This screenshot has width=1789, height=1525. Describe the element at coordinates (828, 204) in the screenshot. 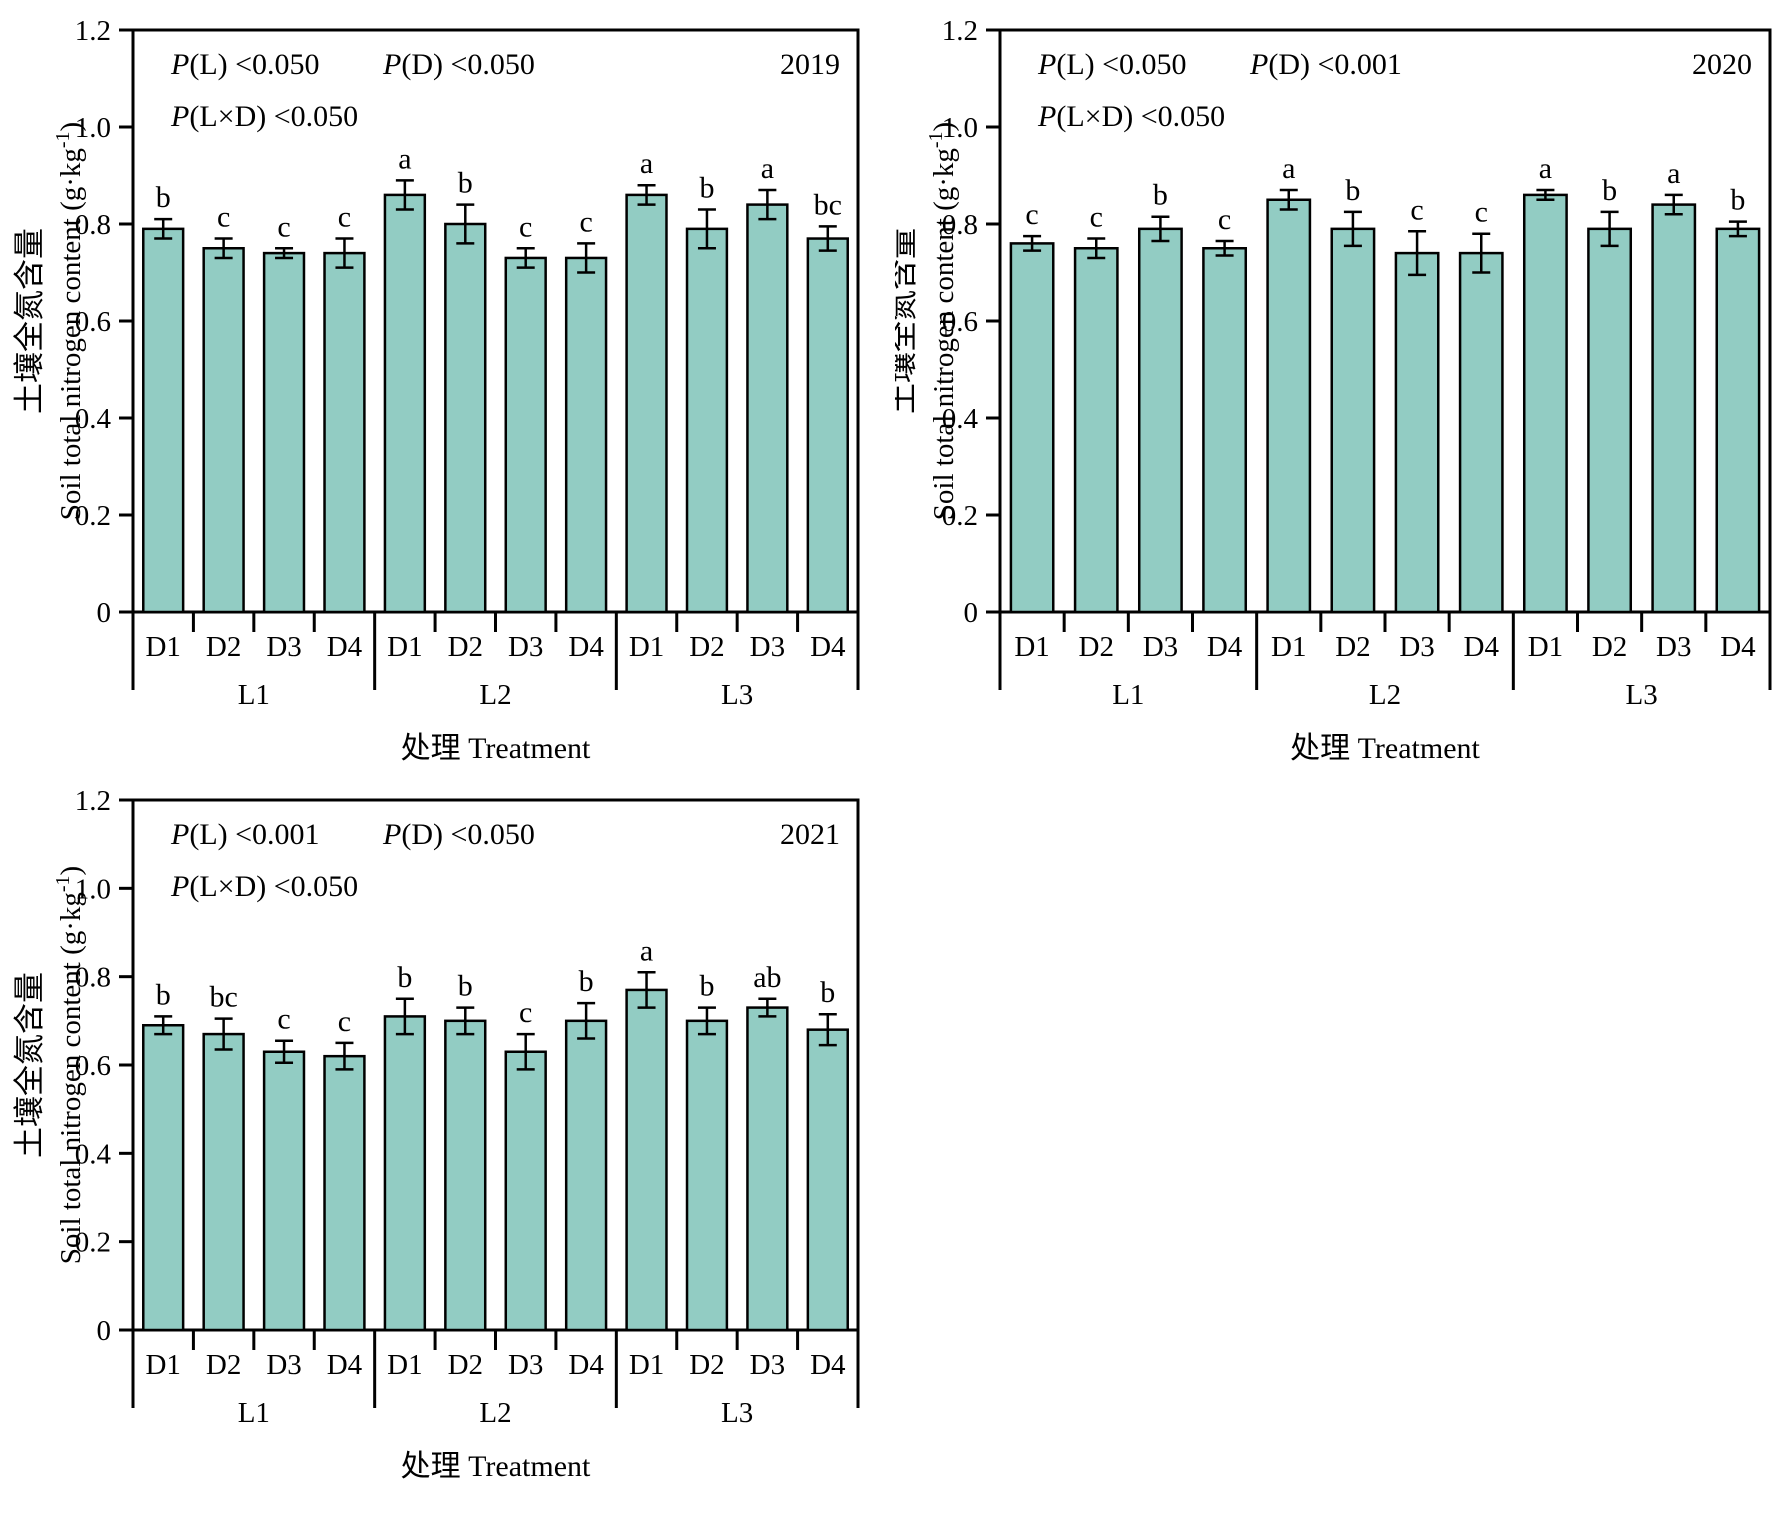

I see `sig-letter: bc` at that location.